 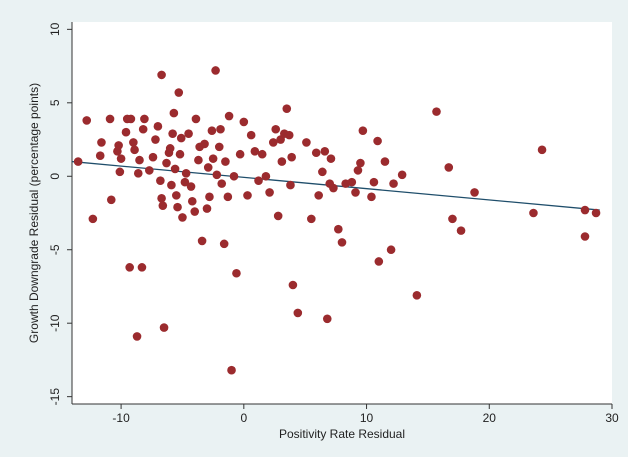 What do you see at coordinates (243, 418) in the screenshot?
I see `x-tick-label: 0` at bounding box center [243, 418].